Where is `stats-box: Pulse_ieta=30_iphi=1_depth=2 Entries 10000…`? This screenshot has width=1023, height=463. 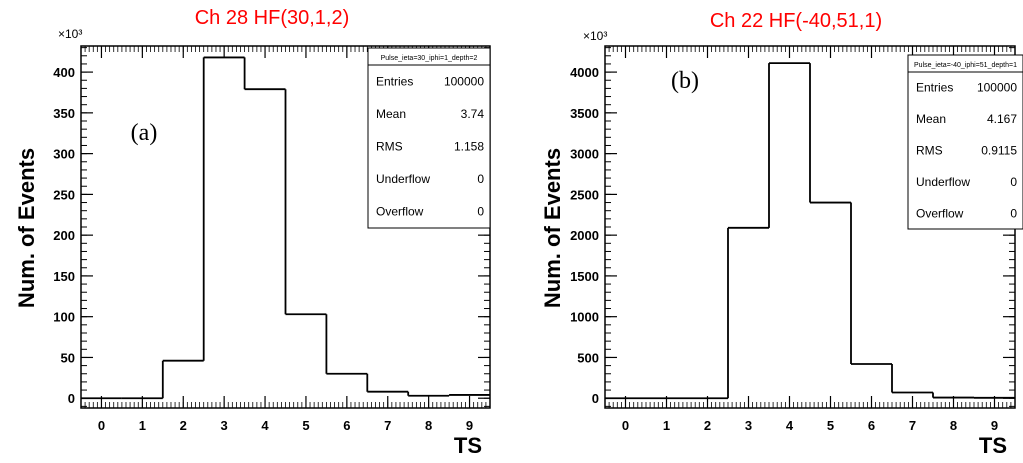
stats-box: Pulse_ieta=30_iphi=1_depth=2 Entries 10000… is located at coordinates (429, 138).